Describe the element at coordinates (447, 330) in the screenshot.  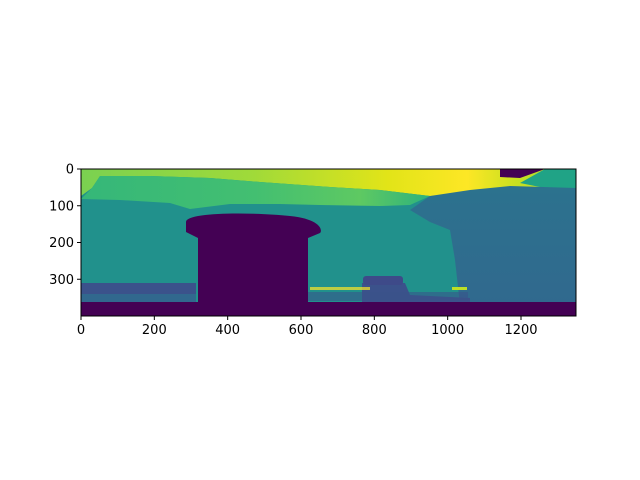
I see `x-tick-label: 1000` at that location.